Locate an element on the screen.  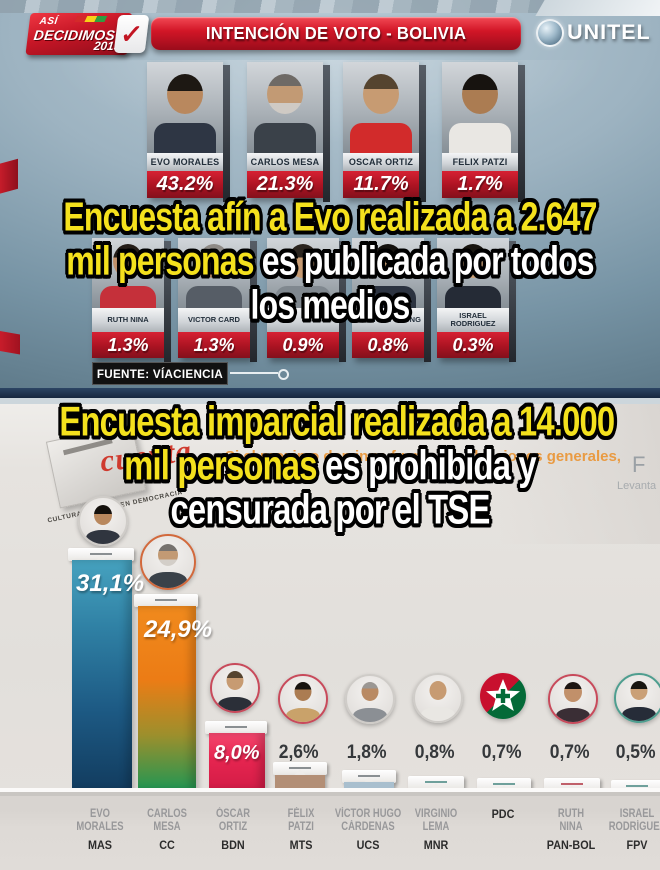
bar-value-label: 2,6% is located at coordinates (298, 752).